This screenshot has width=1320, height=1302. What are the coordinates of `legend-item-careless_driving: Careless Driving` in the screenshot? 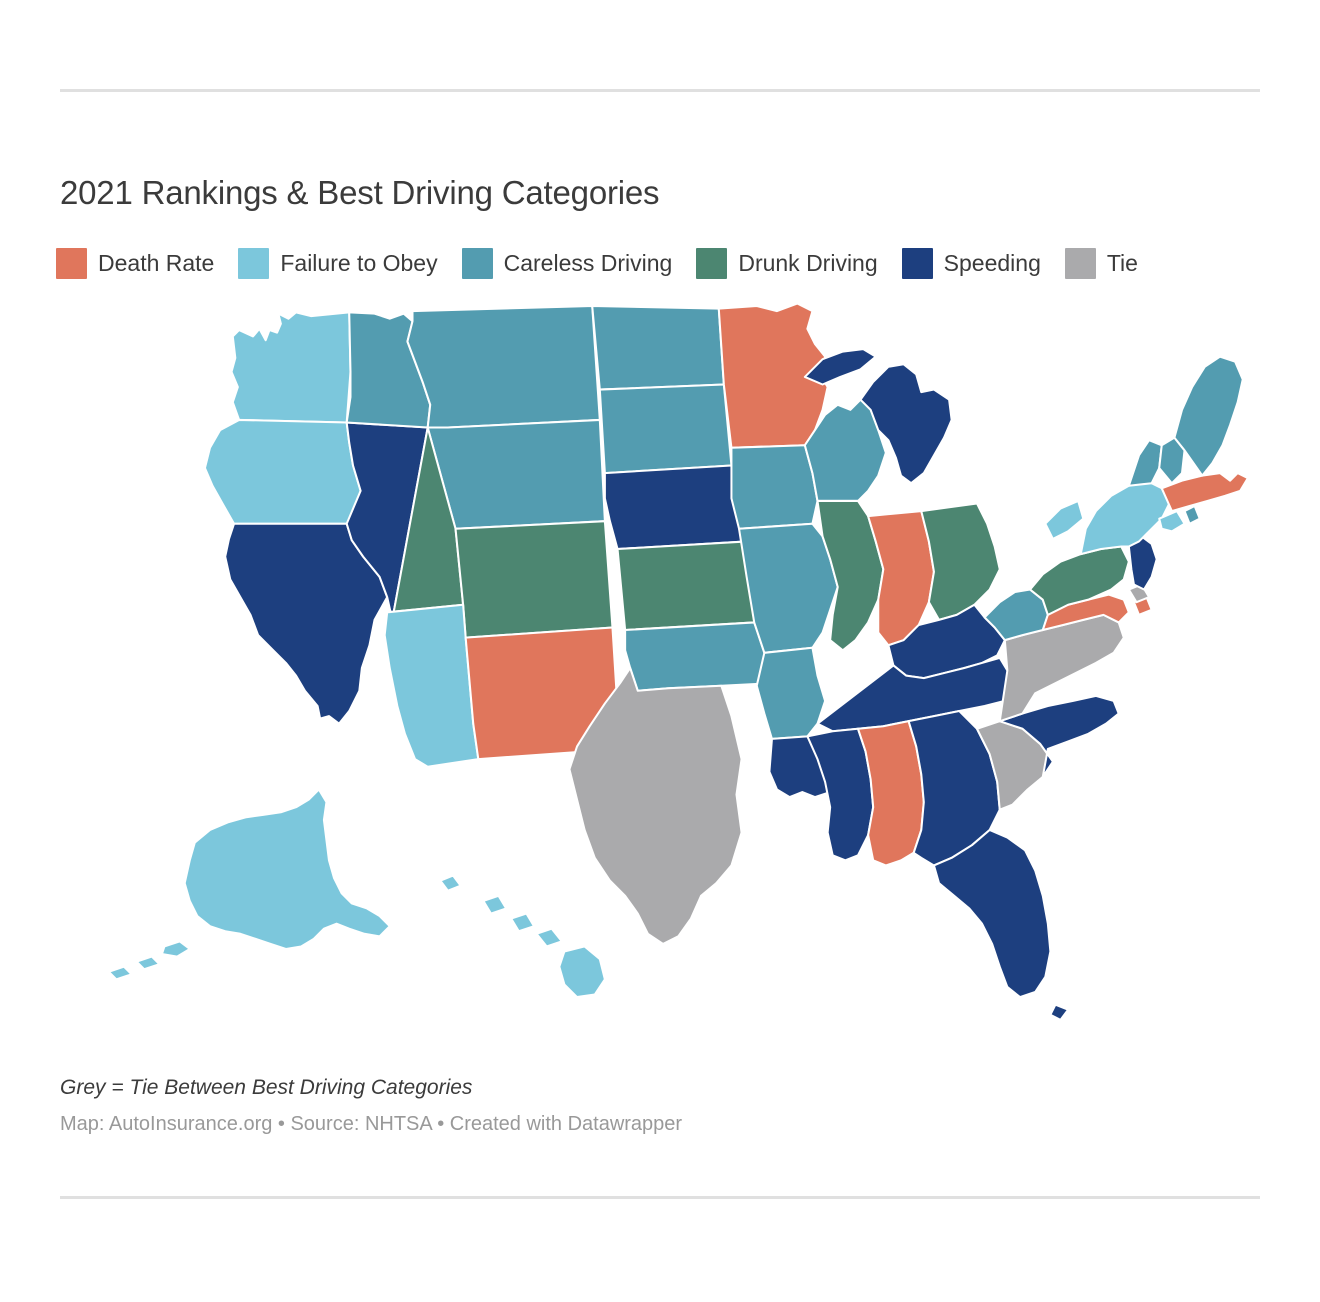 It's located at (567, 263).